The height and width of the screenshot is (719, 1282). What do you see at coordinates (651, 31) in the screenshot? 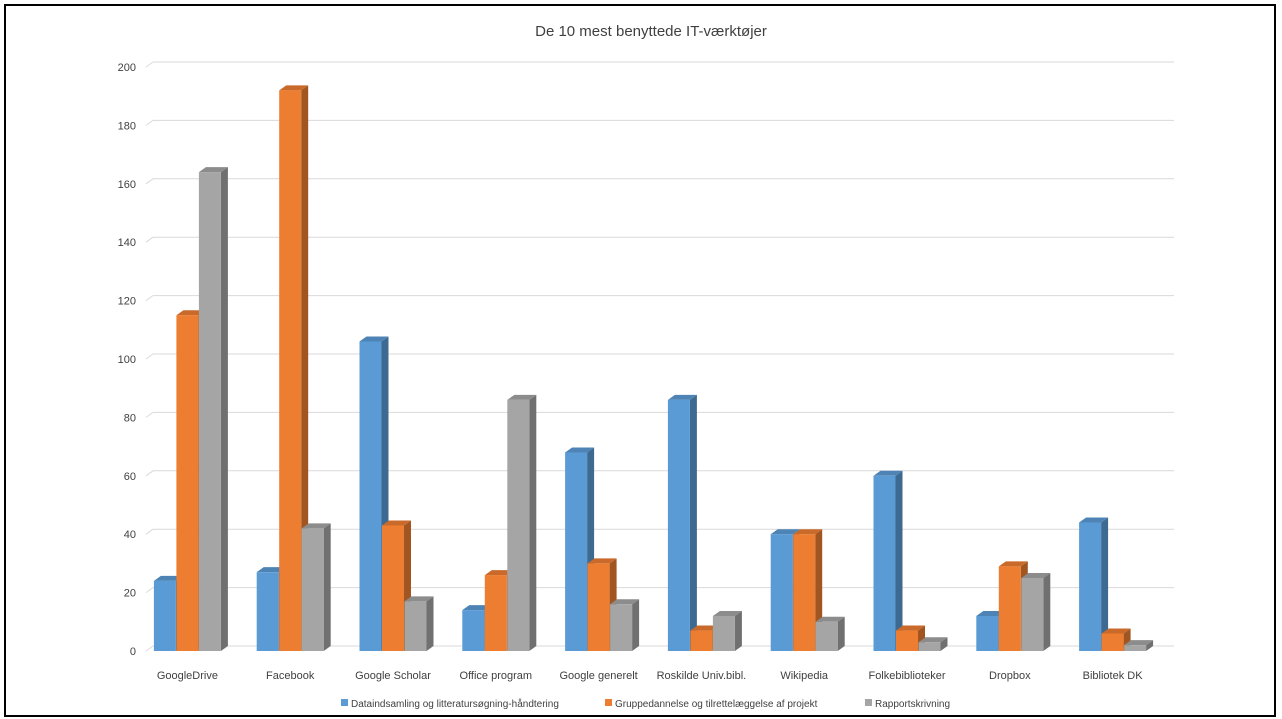
I see `chart-title: De 10 mest benyttede IT-værktøjer` at bounding box center [651, 31].